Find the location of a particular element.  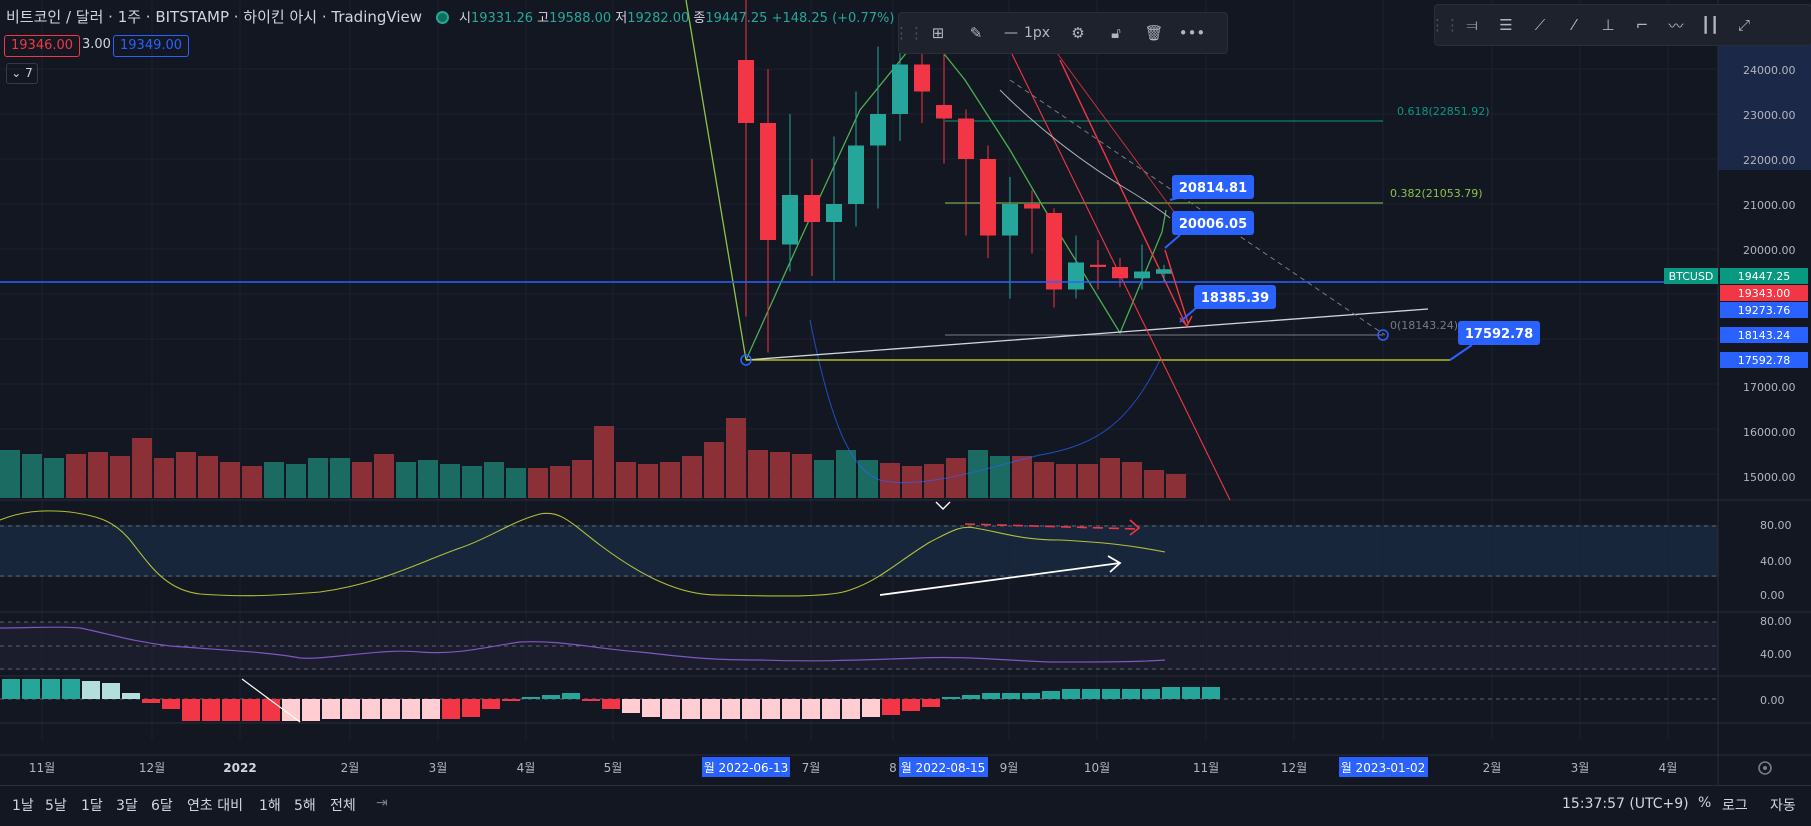

divergence-arrow-red is located at coordinates (1051, 526).